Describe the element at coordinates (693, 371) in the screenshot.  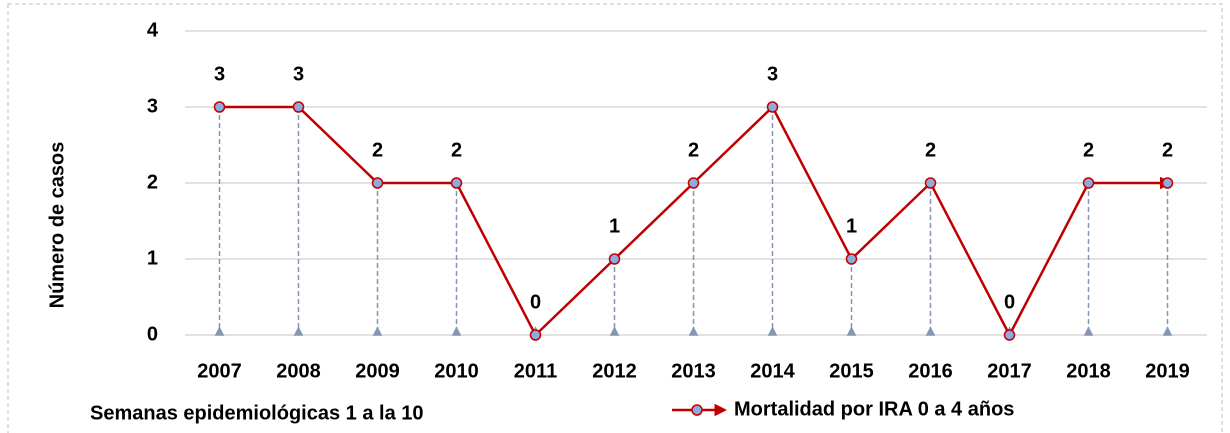
I see `x-tick-label: 2013` at that location.